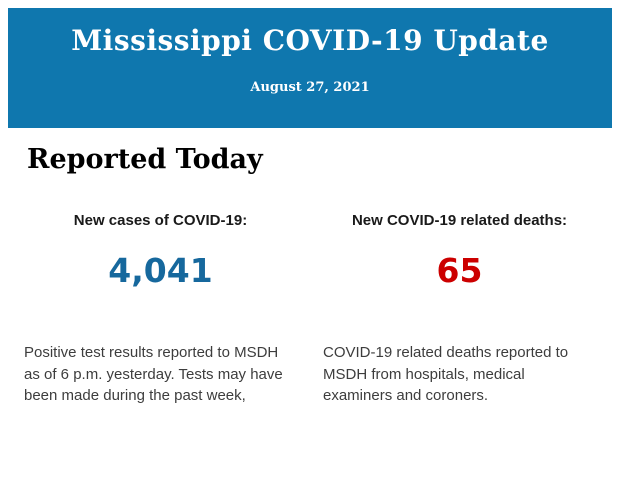  Describe the element at coordinates (459, 220) in the screenshot. I see `new-deaths-label: New COVID-19 related deaths:` at that location.